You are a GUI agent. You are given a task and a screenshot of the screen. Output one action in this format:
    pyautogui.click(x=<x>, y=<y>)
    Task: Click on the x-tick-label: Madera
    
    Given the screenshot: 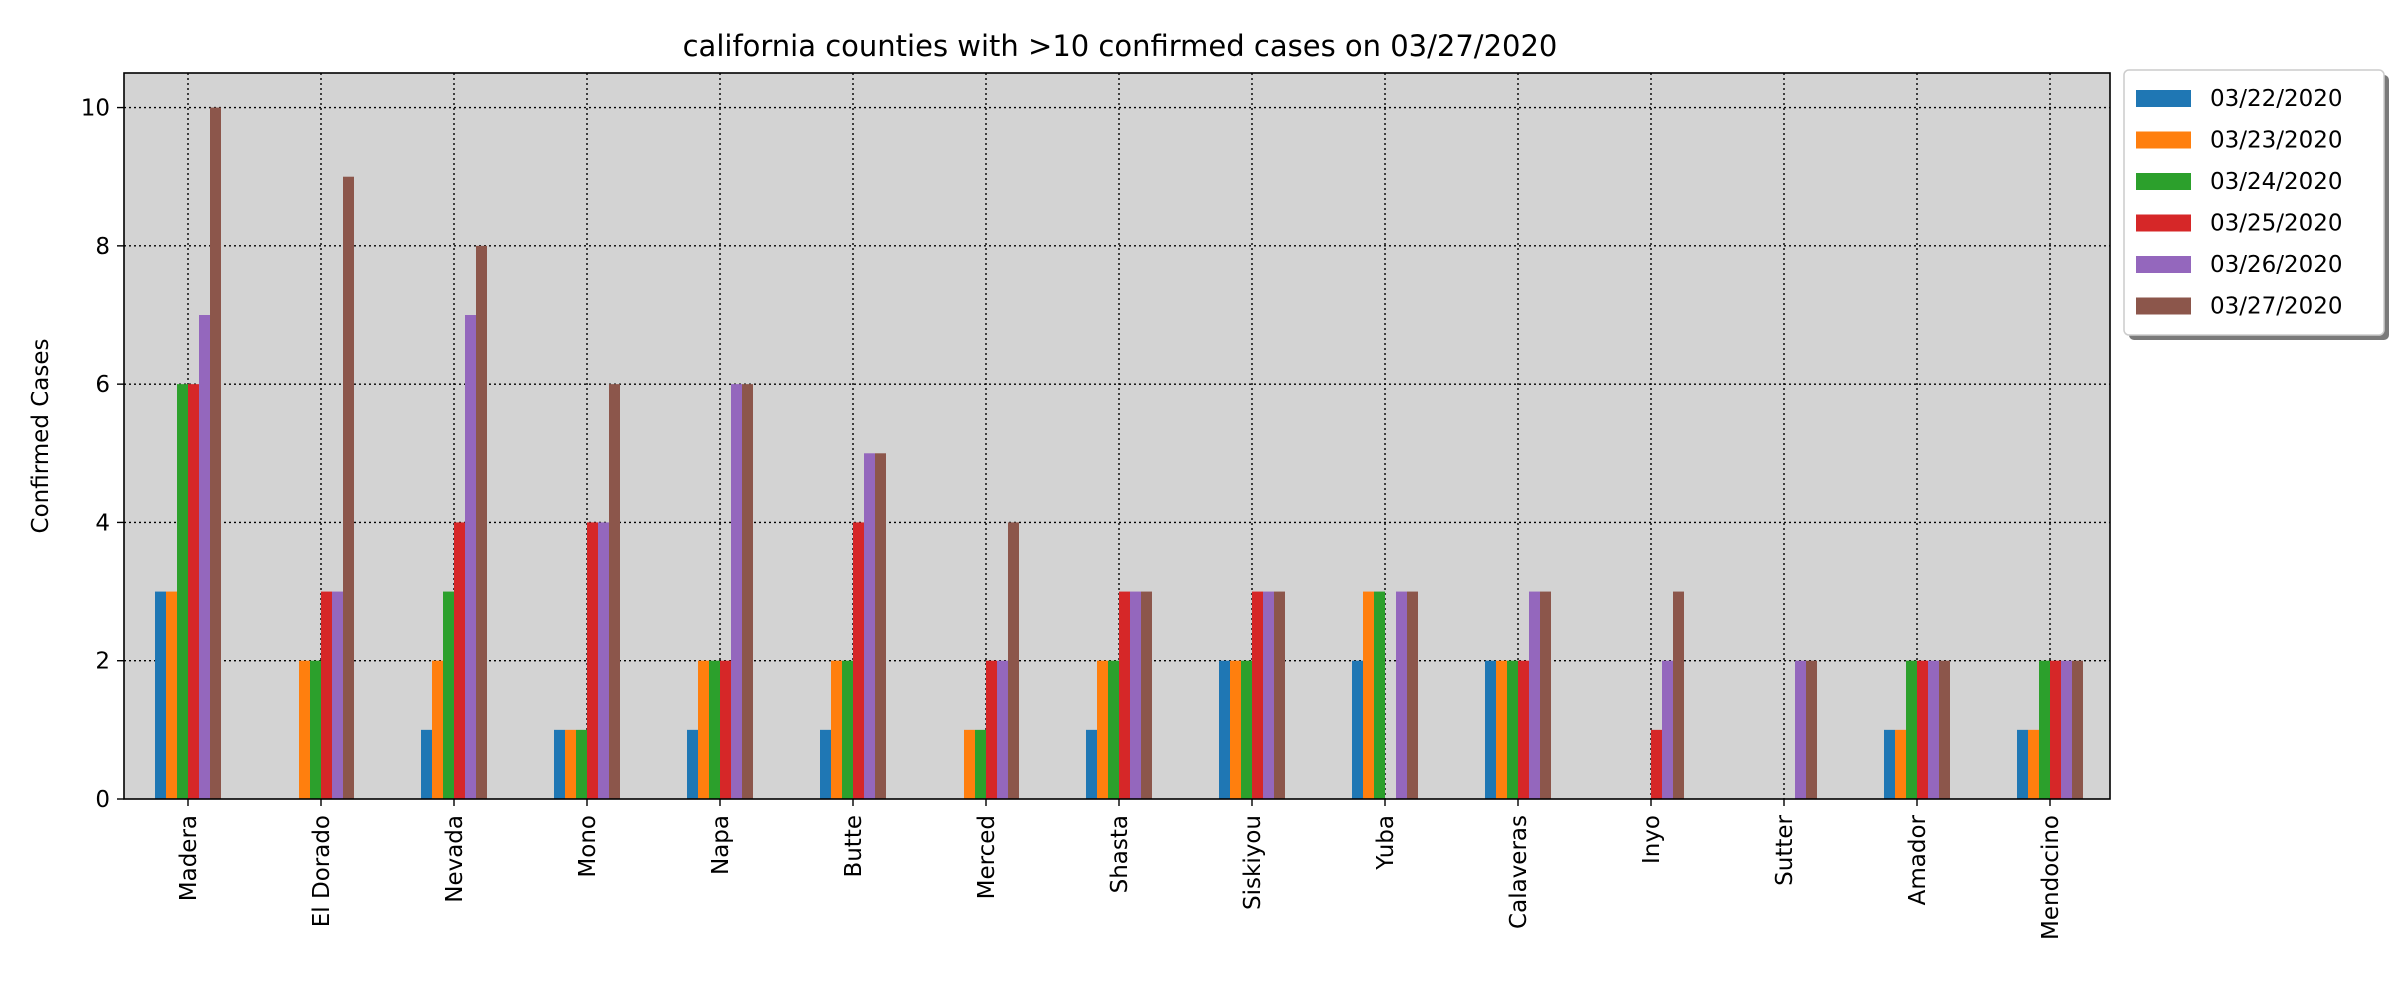 What is the action you would take?
    pyautogui.click(x=189, y=858)
    